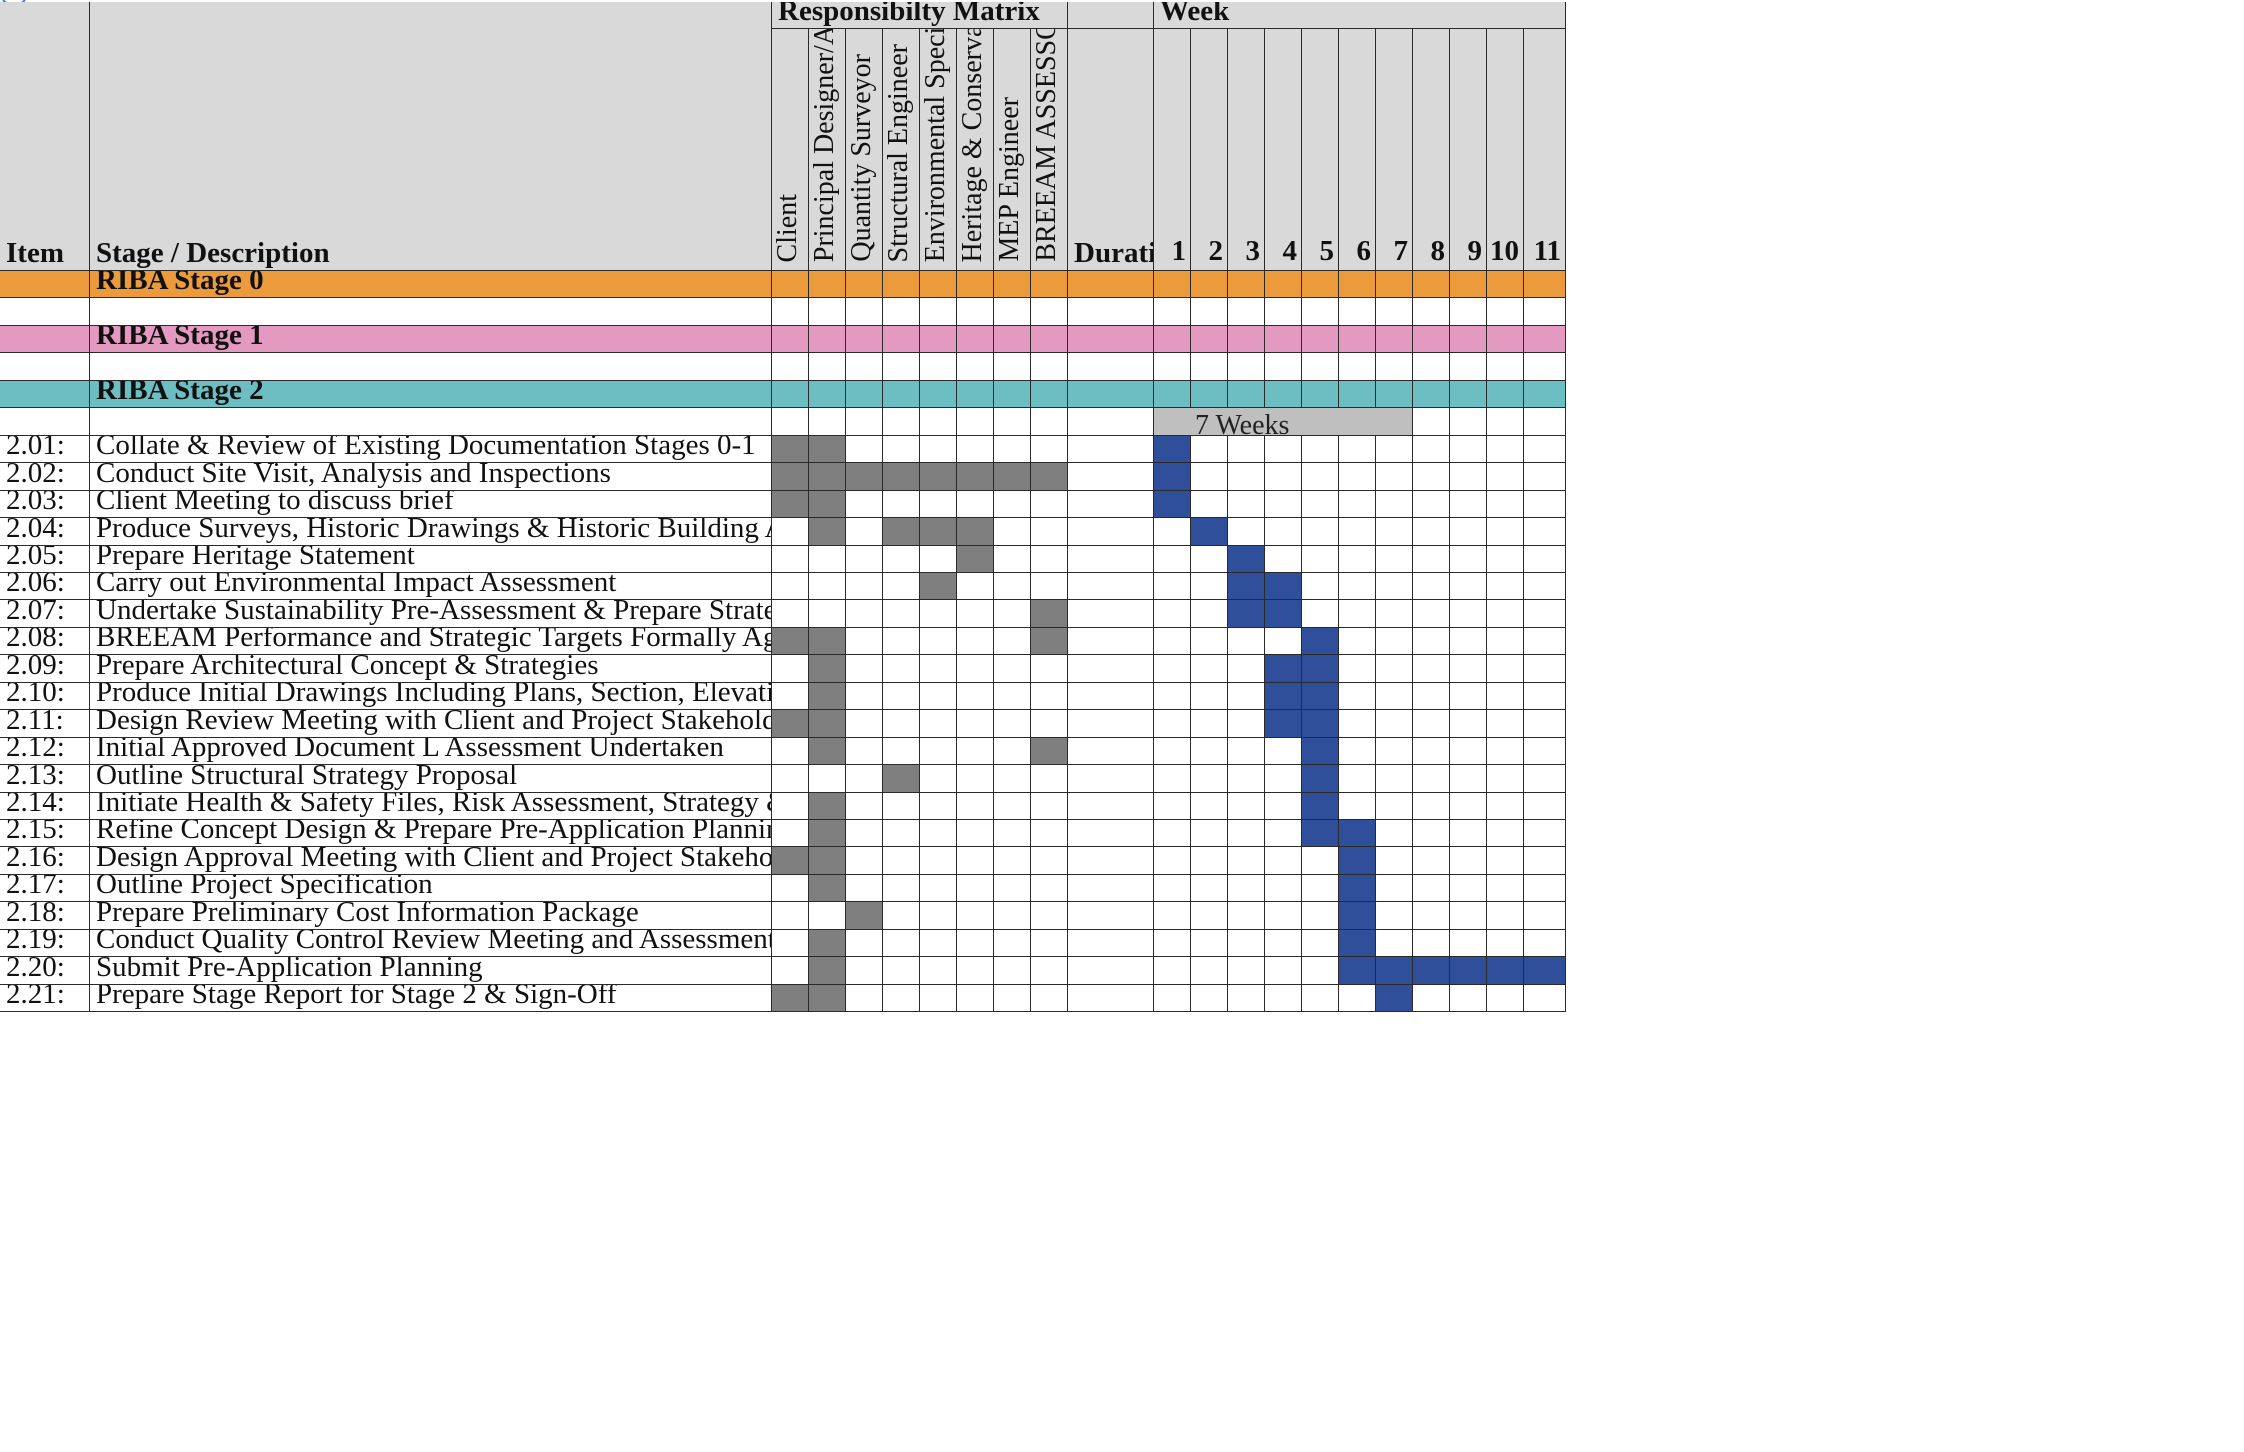  Describe the element at coordinates (45, 861) in the screenshot. I see `task-item-number: 2.16:` at that location.